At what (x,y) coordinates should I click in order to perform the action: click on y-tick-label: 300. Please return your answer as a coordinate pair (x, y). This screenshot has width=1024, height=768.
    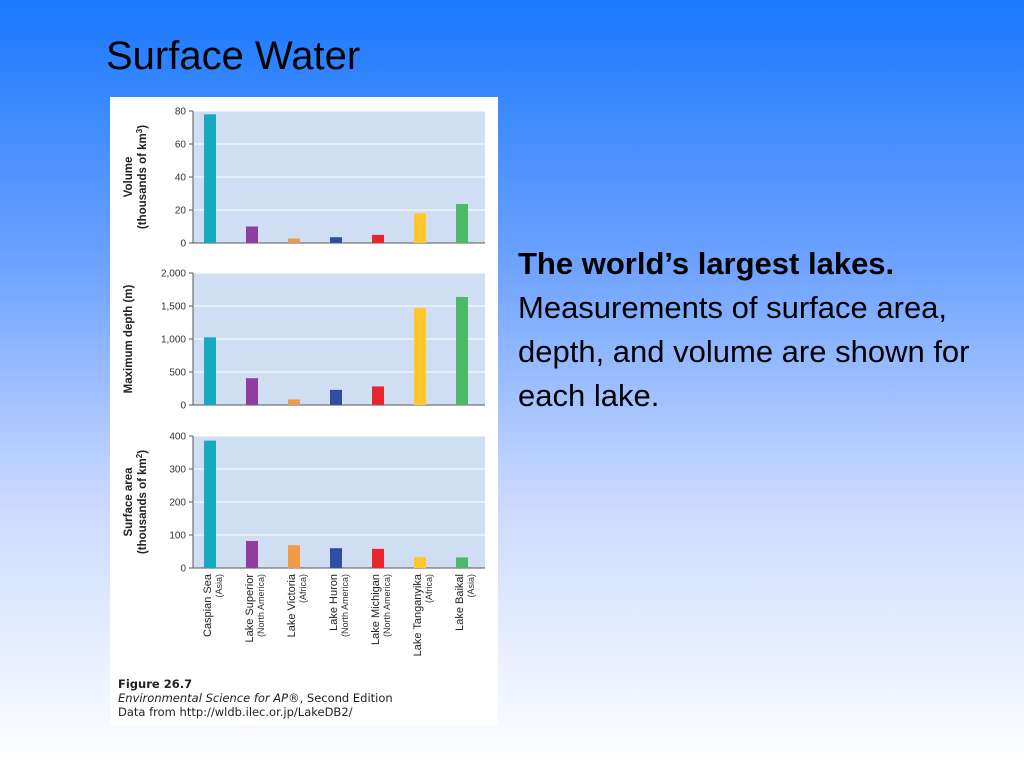
    Looking at the image, I should click on (177, 470).